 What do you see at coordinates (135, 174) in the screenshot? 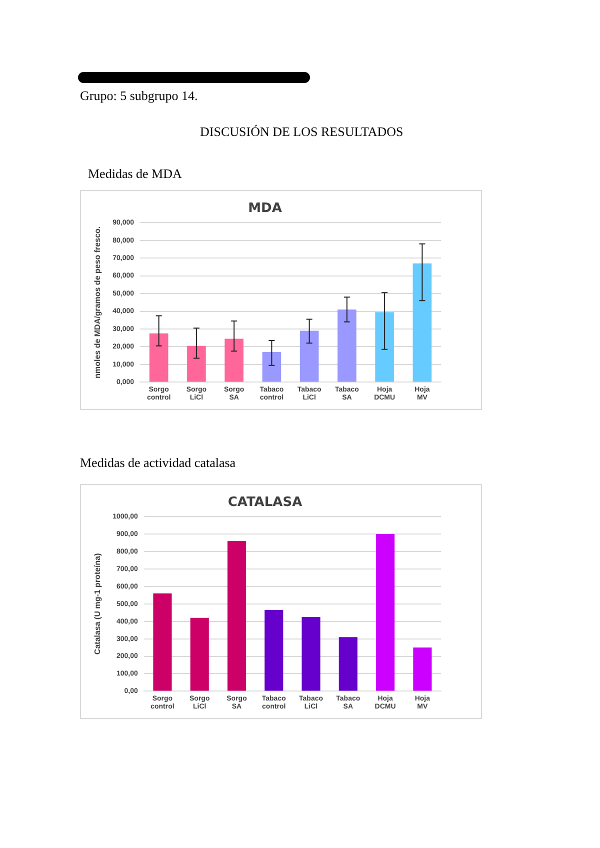
I see `text: Medidas de MDA` at bounding box center [135, 174].